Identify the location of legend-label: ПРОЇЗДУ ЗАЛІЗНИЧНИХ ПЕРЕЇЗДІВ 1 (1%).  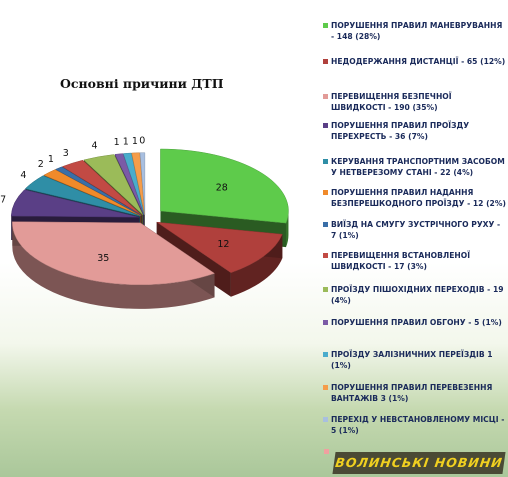
(412, 360).